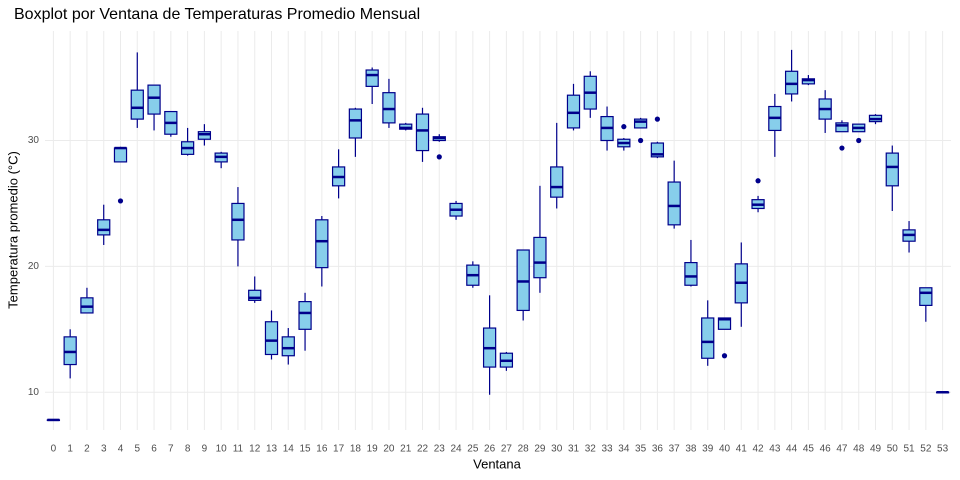  I want to click on x-tick-label: 47, so click(842, 449).